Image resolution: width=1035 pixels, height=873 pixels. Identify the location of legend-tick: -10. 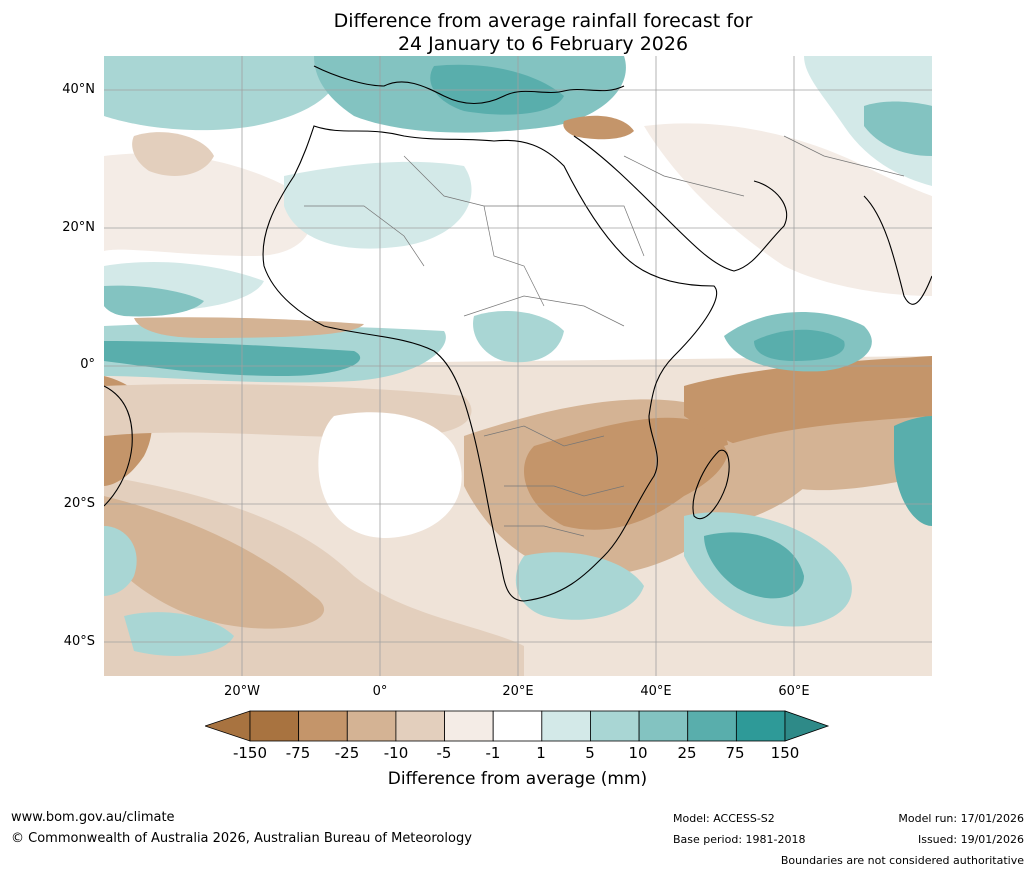
(396, 753).